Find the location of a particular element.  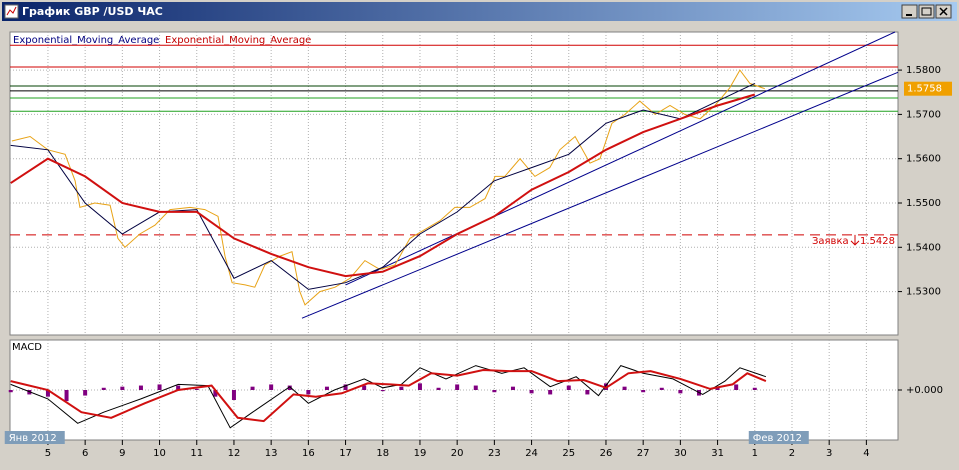

month-label: Янв 2012 is located at coordinates (33, 438).